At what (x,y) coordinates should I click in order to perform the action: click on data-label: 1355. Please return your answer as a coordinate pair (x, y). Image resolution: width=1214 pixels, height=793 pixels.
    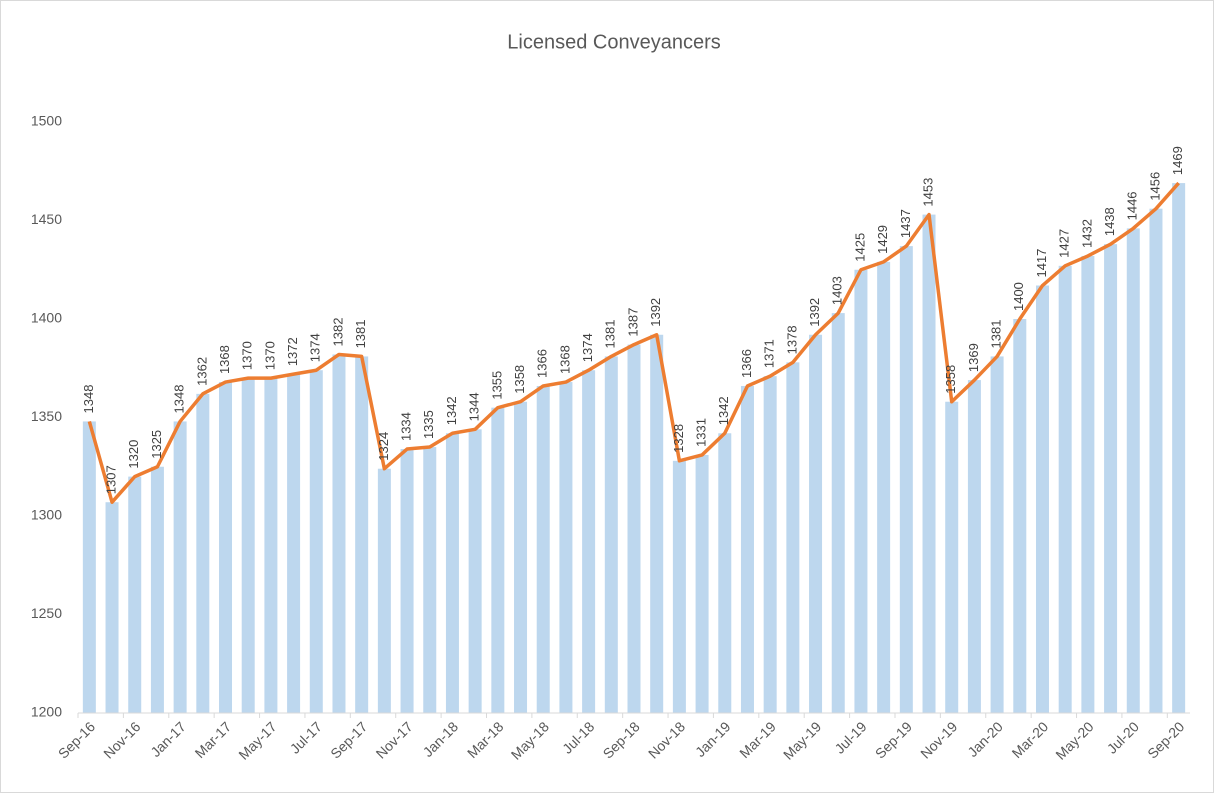
    Looking at the image, I should click on (496, 385).